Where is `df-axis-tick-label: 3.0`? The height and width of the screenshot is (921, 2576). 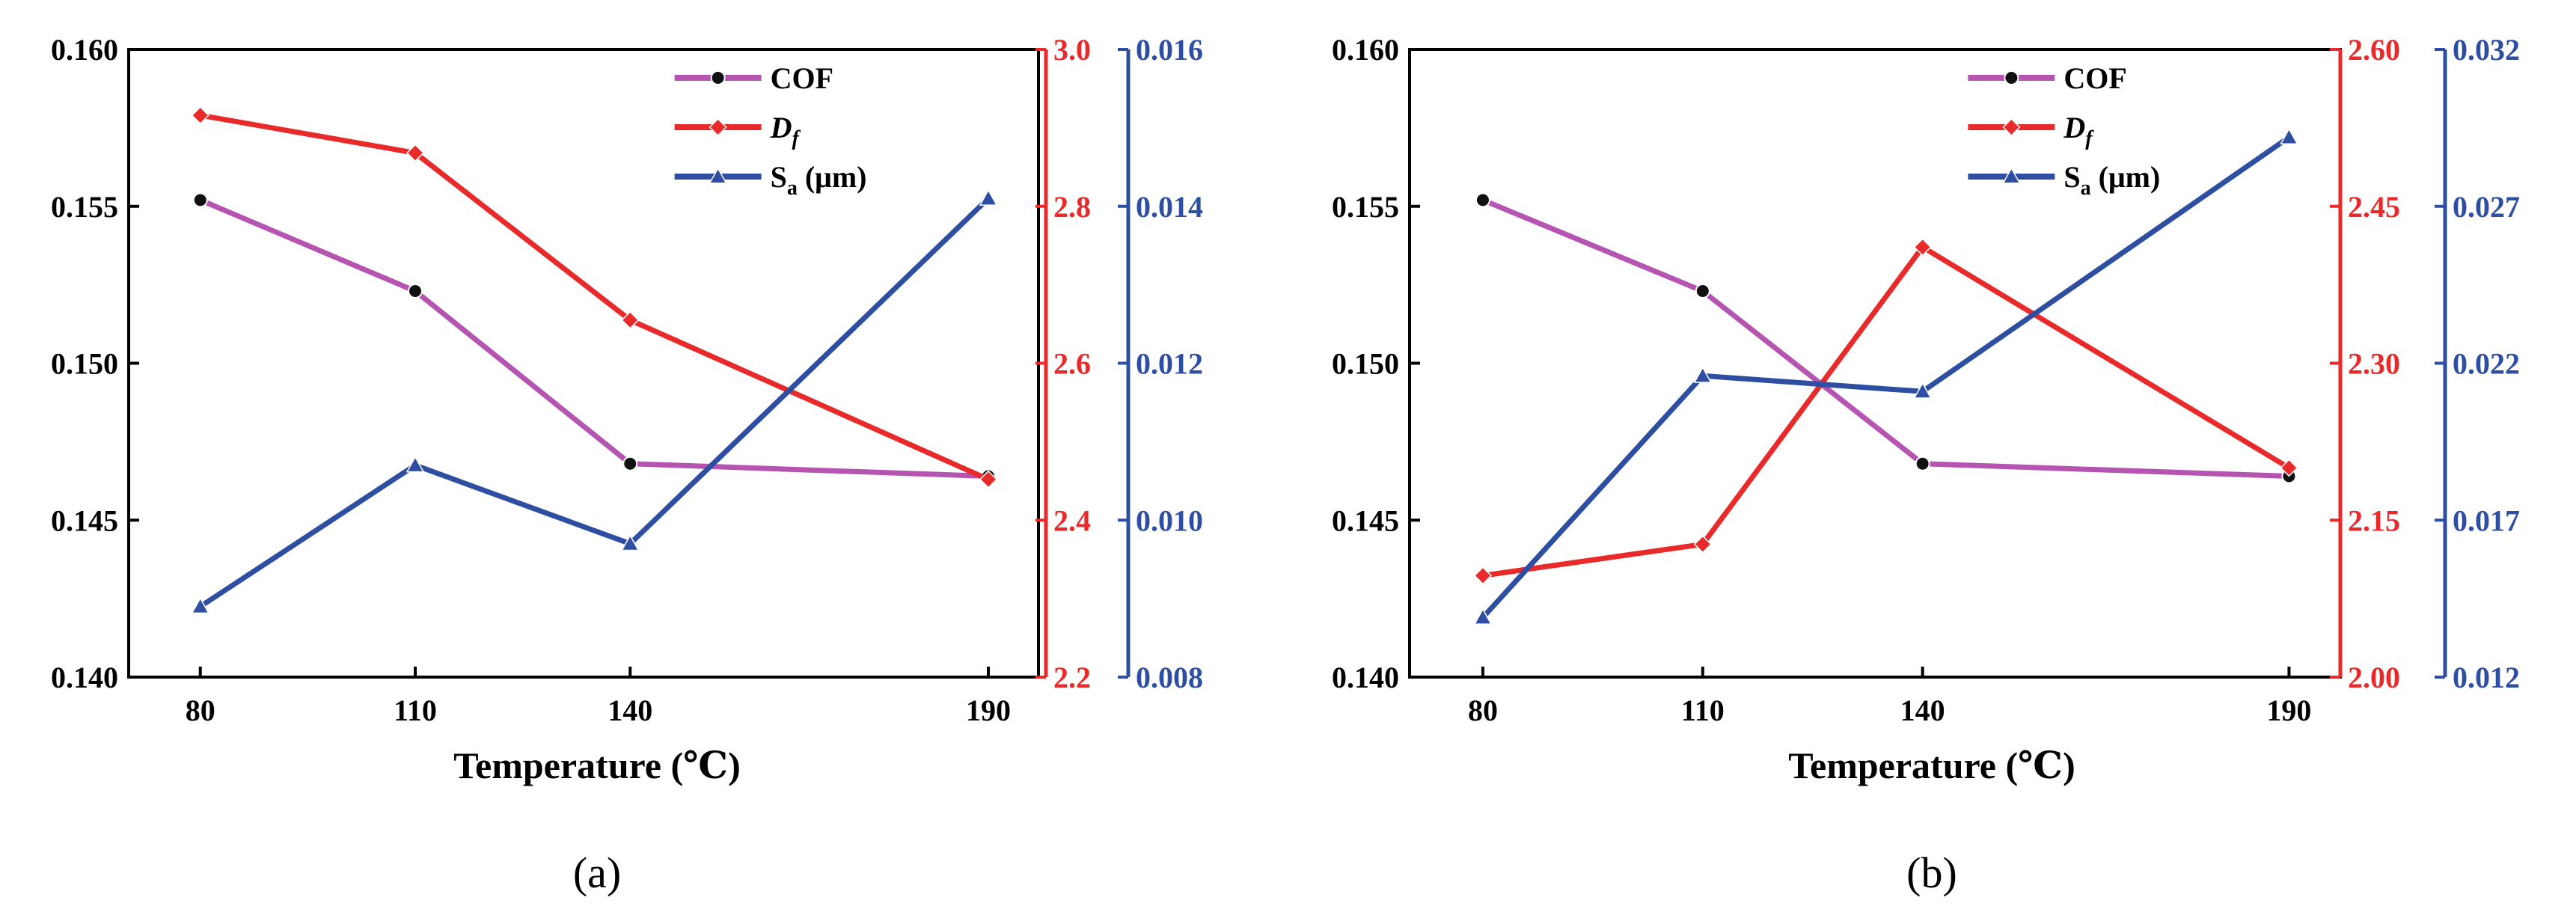
df-axis-tick-label: 3.0 is located at coordinates (1072, 50).